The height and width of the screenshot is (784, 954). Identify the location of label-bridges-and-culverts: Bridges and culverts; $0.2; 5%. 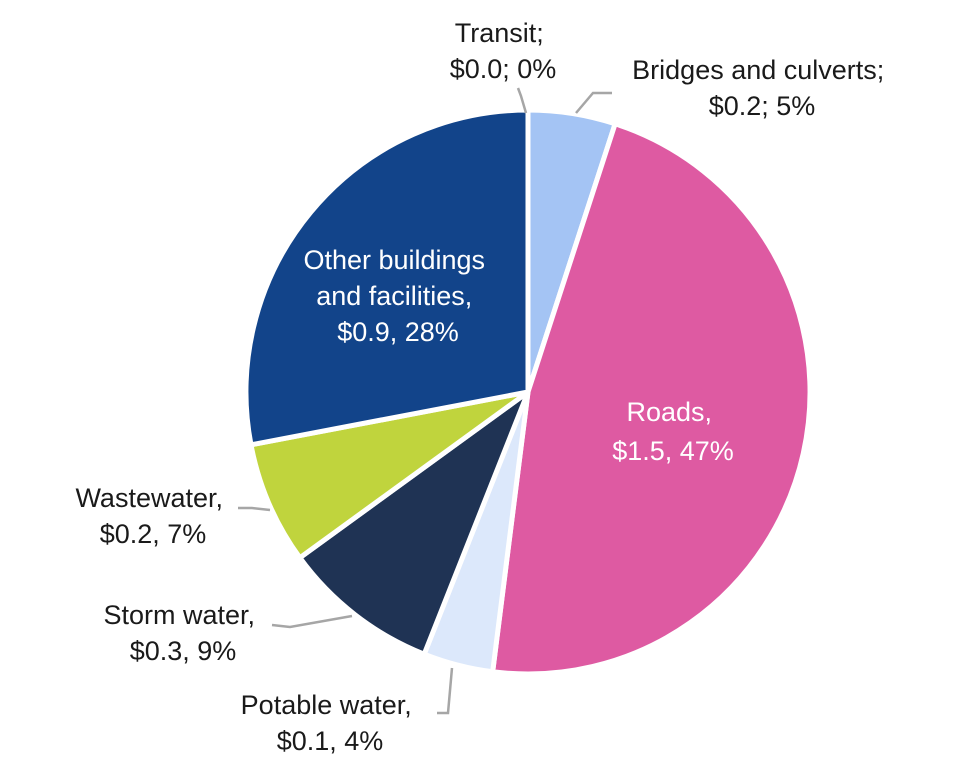
(762, 88).